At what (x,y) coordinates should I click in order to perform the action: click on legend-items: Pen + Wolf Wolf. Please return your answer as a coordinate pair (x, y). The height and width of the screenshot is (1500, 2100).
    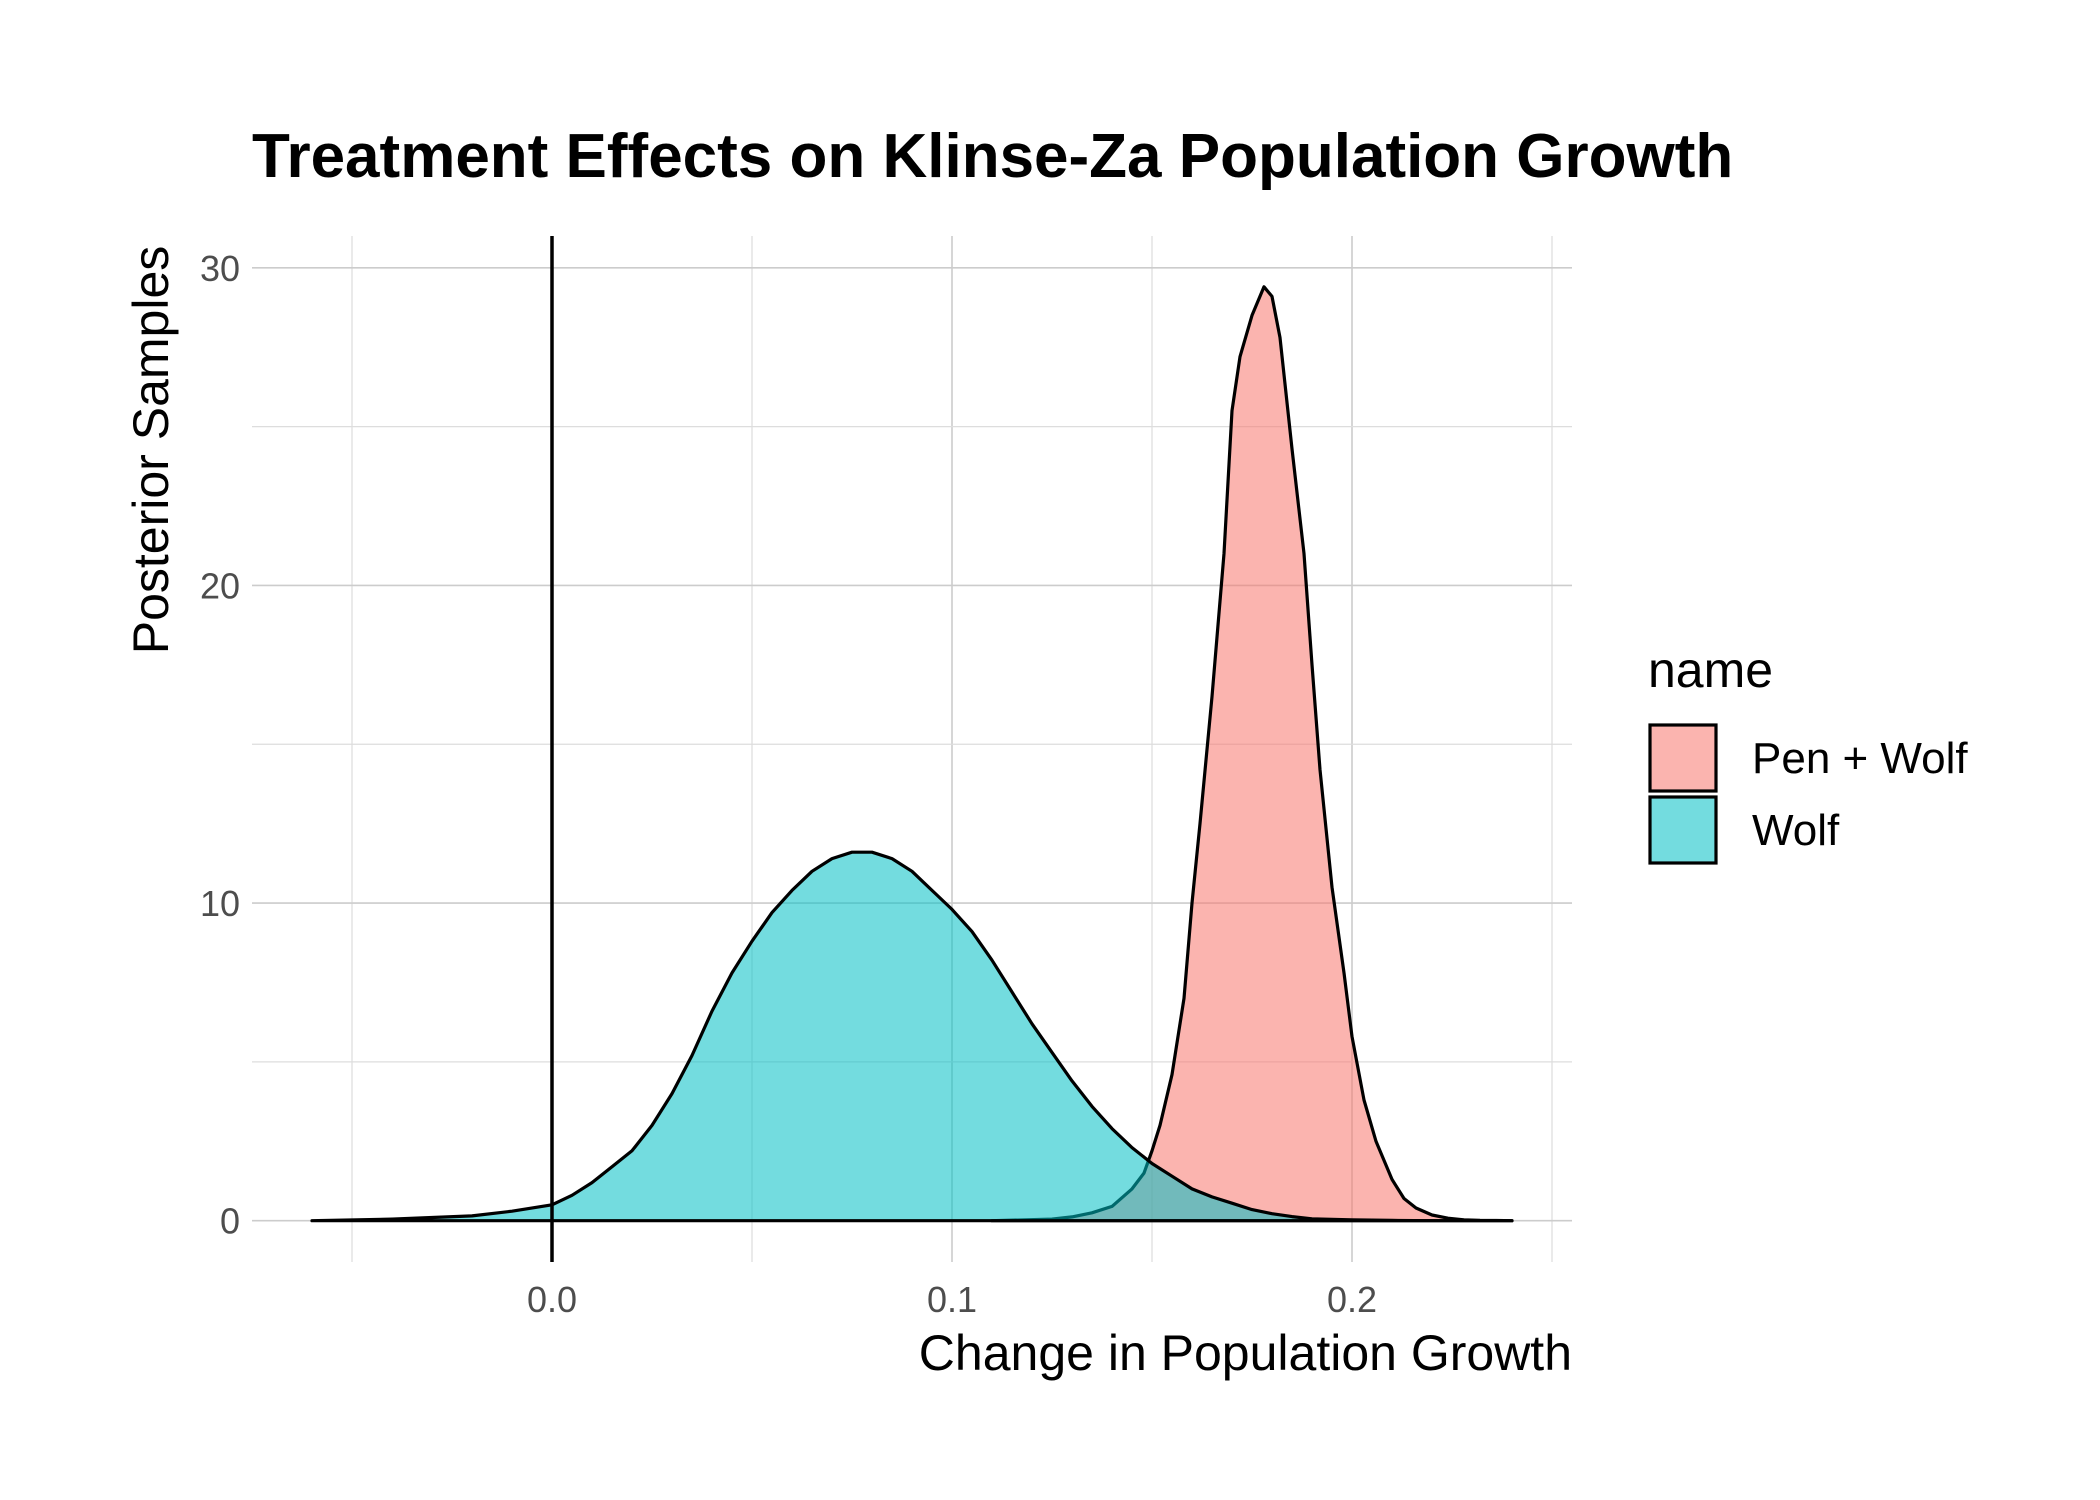
    Looking at the image, I should click on (1808, 794).